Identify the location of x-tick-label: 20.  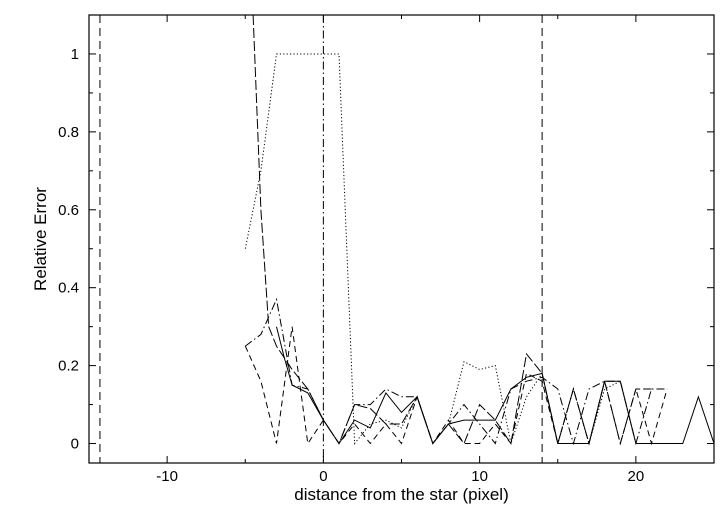
(636, 476).